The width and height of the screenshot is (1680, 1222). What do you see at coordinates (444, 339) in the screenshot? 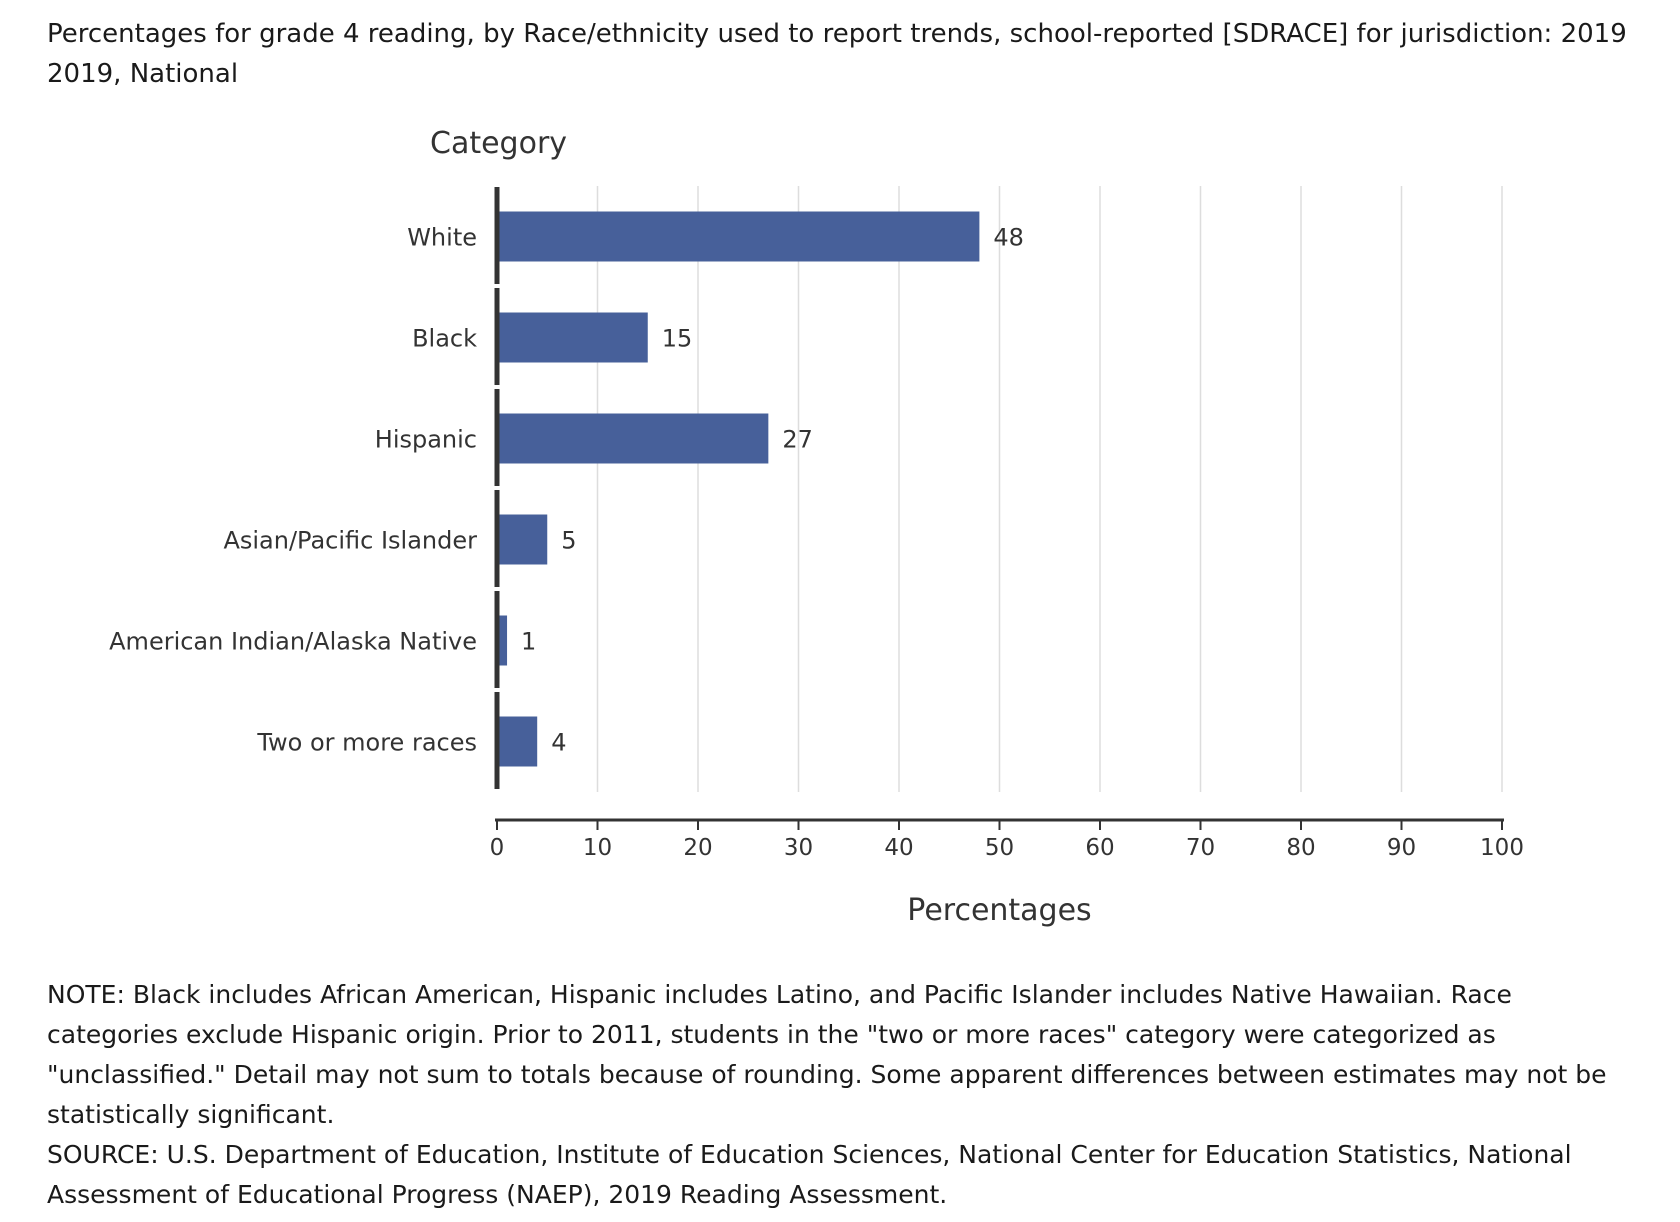
I see `category-label-1: Black` at bounding box center [444, 339].